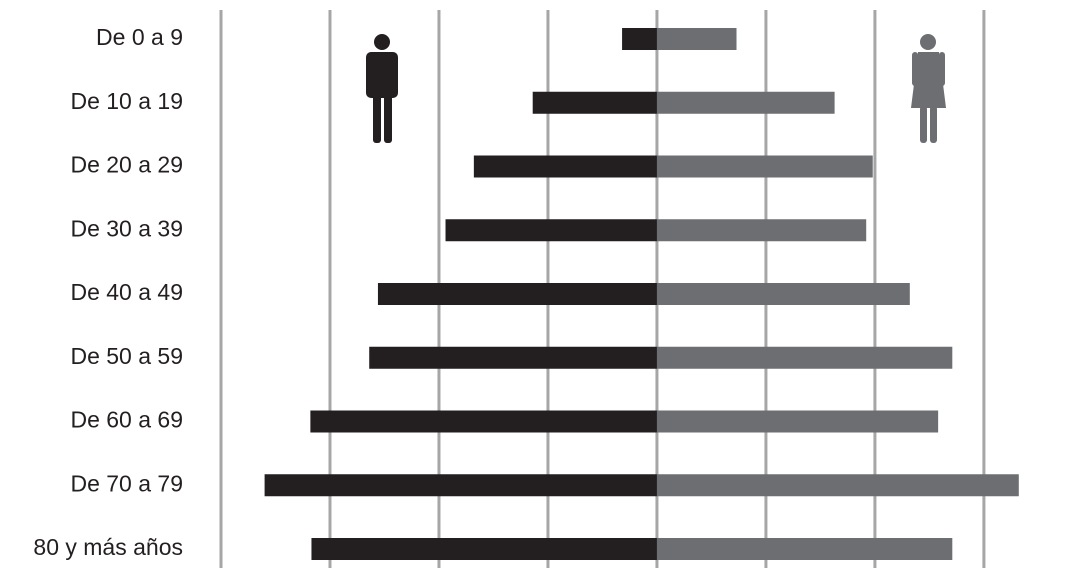  Describe the element at coordinates (108, 547) in the screenshot. I see `y-tick-label: 80 y más años` at that location.